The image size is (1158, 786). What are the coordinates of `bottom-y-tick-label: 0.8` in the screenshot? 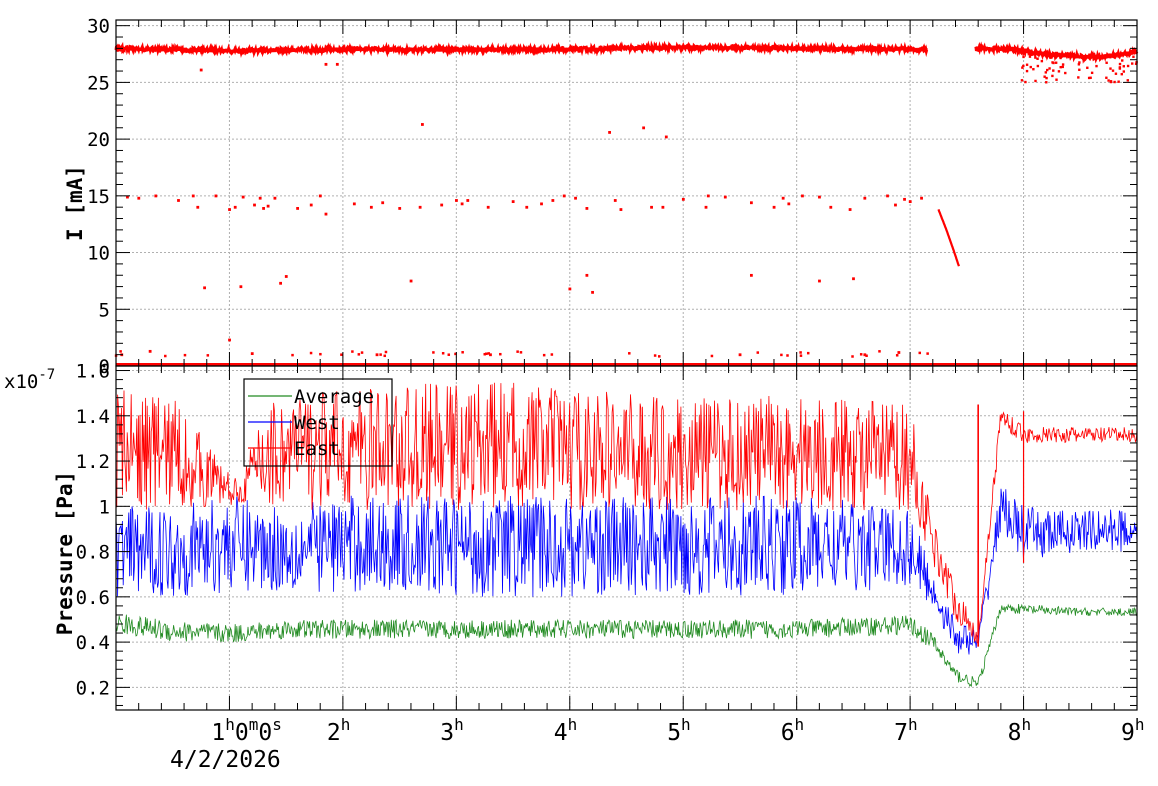 It's located at (93, 553).